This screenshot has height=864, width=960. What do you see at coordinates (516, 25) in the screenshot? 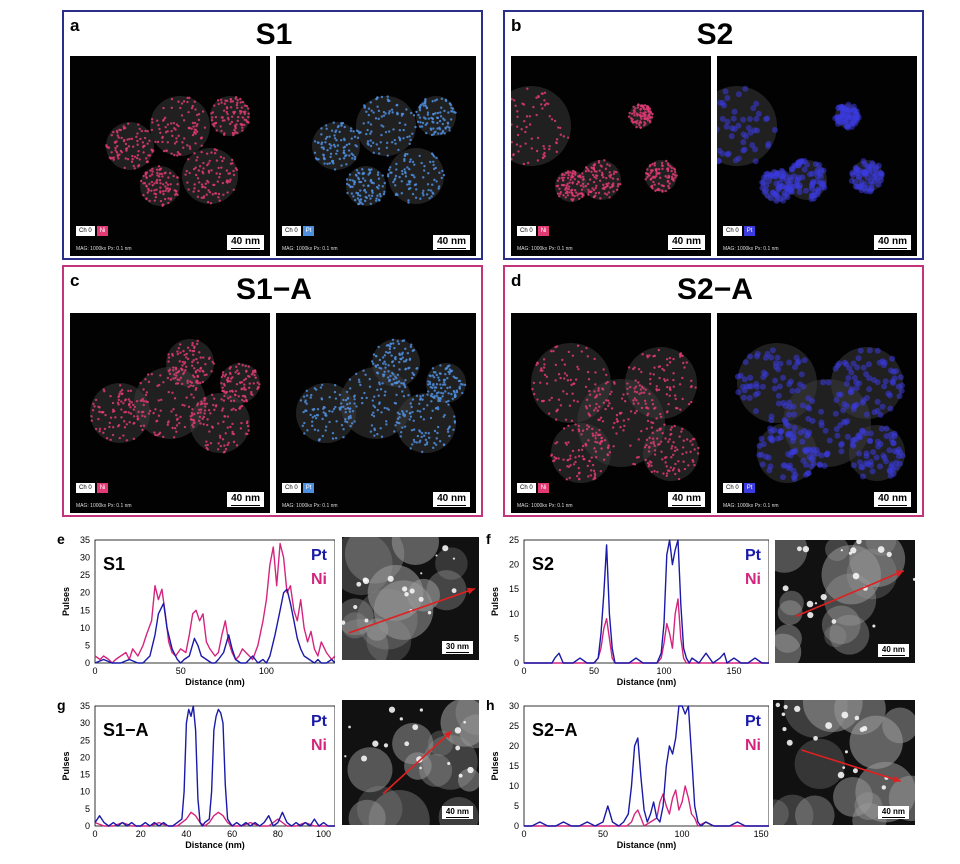
I see `panel-letter: b` at bounding box center [516, 25].